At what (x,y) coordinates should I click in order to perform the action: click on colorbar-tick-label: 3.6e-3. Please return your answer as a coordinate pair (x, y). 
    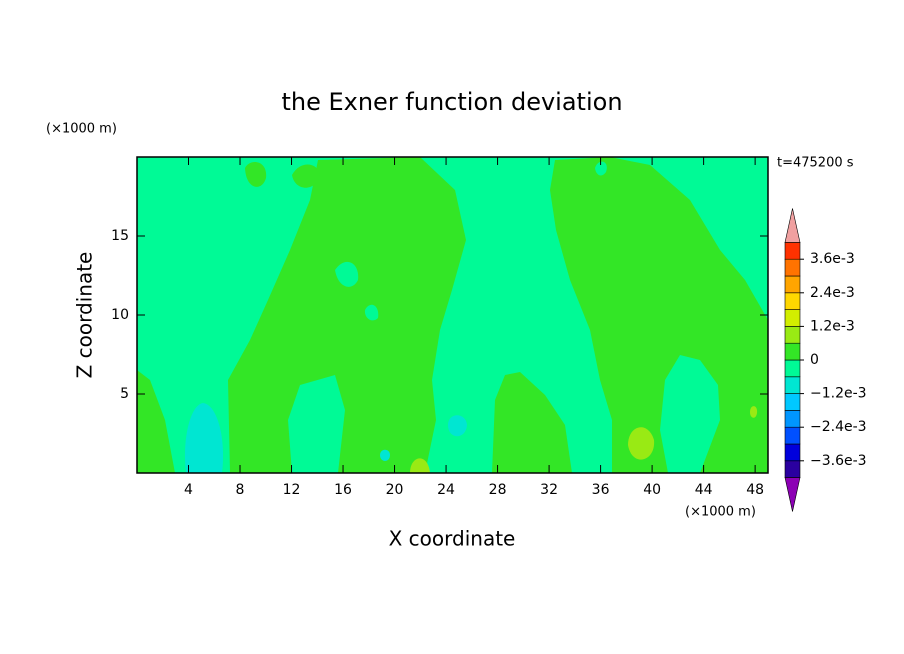
    Looking at the image, I should click on (832, 259).